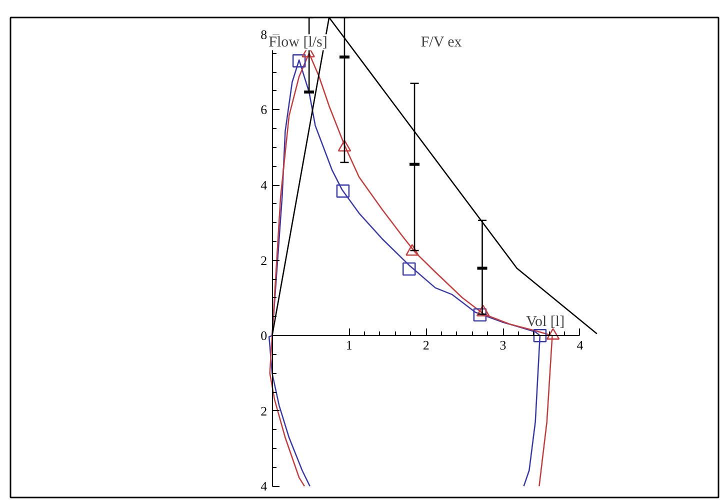 This screenshot has height=502, width=728. Describe the element at coordinates (349, 345) in the screenshot. I see `x-tick-label: 1` at that location.